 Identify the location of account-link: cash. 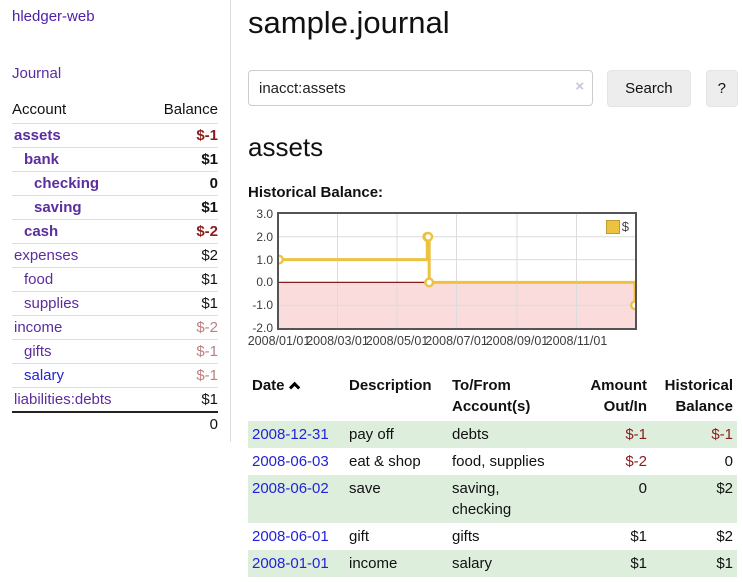
(41, 231).